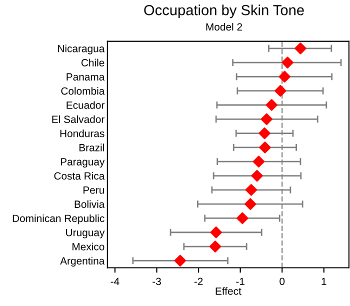 The image size is (350, 306). What do you see at coordinates (240, 282) in the screenshot?
I see `x-tick-label: -1` at bounding box center [240, 282].